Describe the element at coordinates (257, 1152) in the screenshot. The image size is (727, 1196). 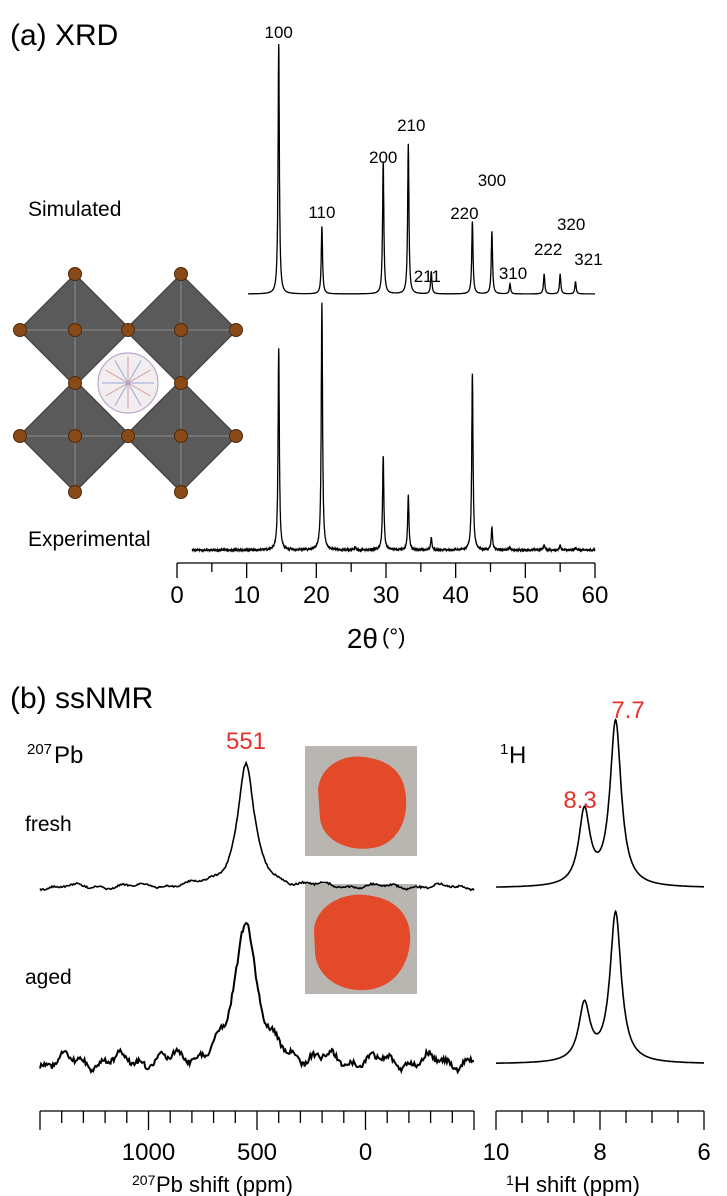
I see `pb-tick-label: 500` at that location.